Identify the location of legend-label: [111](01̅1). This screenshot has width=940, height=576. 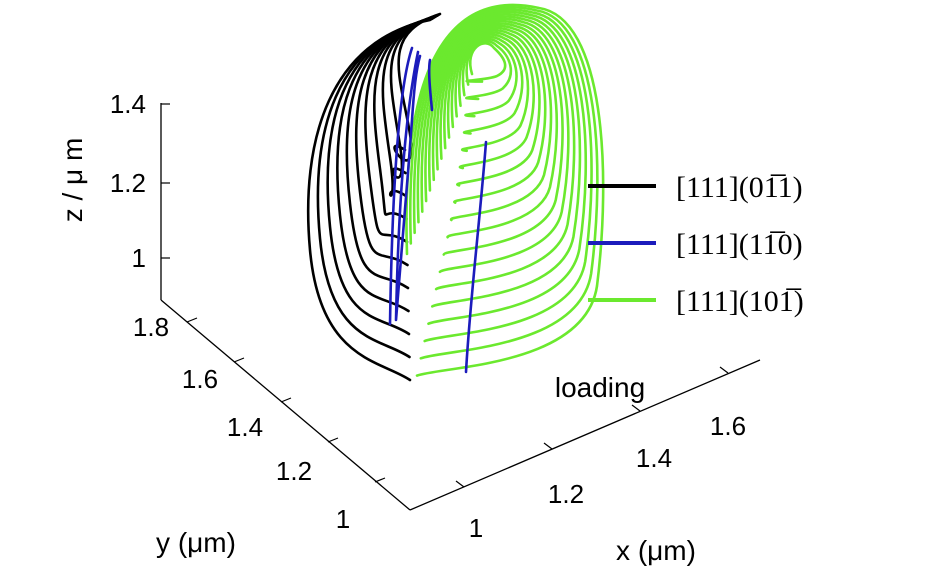
(739, 187).